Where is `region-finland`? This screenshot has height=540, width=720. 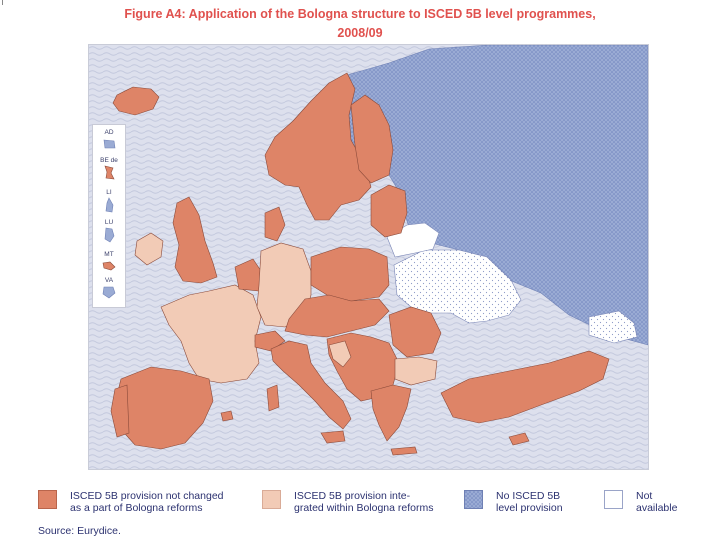
region-finland is located at coordinates (372, 139).